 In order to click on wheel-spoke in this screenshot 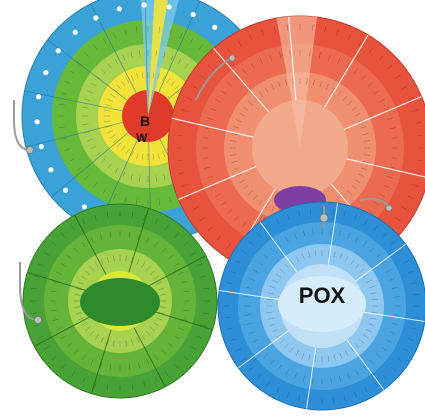, I will do `click(278, 247)`.